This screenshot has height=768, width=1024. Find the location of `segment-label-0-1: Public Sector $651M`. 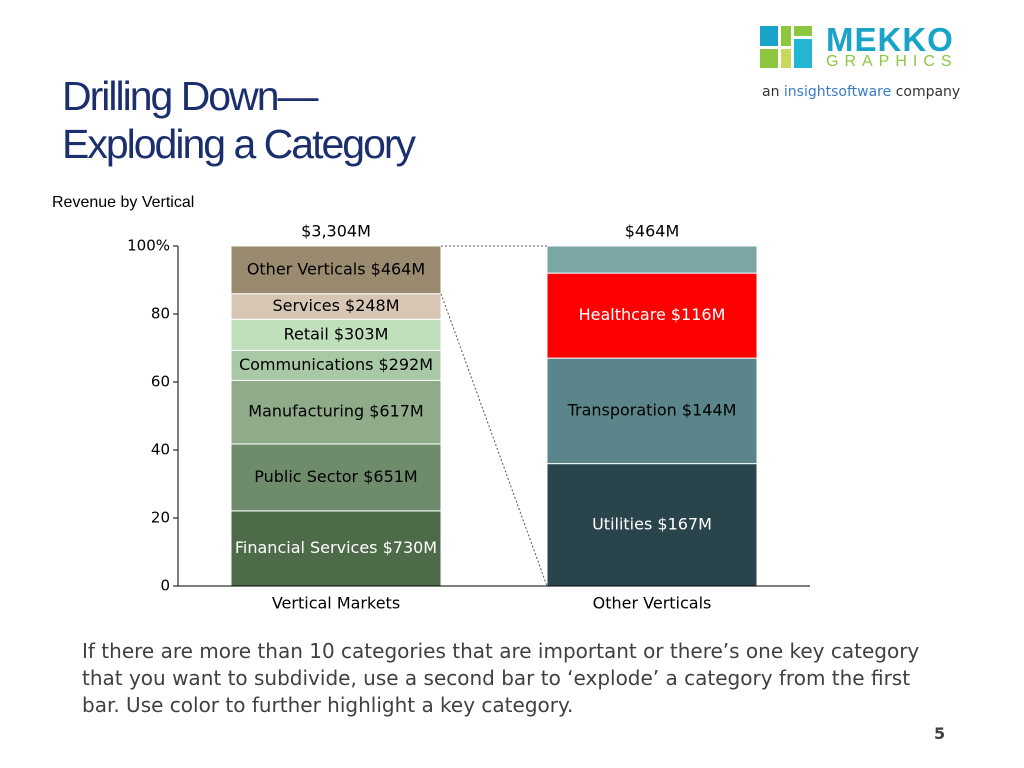

segment-label-0-1: Public Sector $651M is located at coordinates (335, 476).